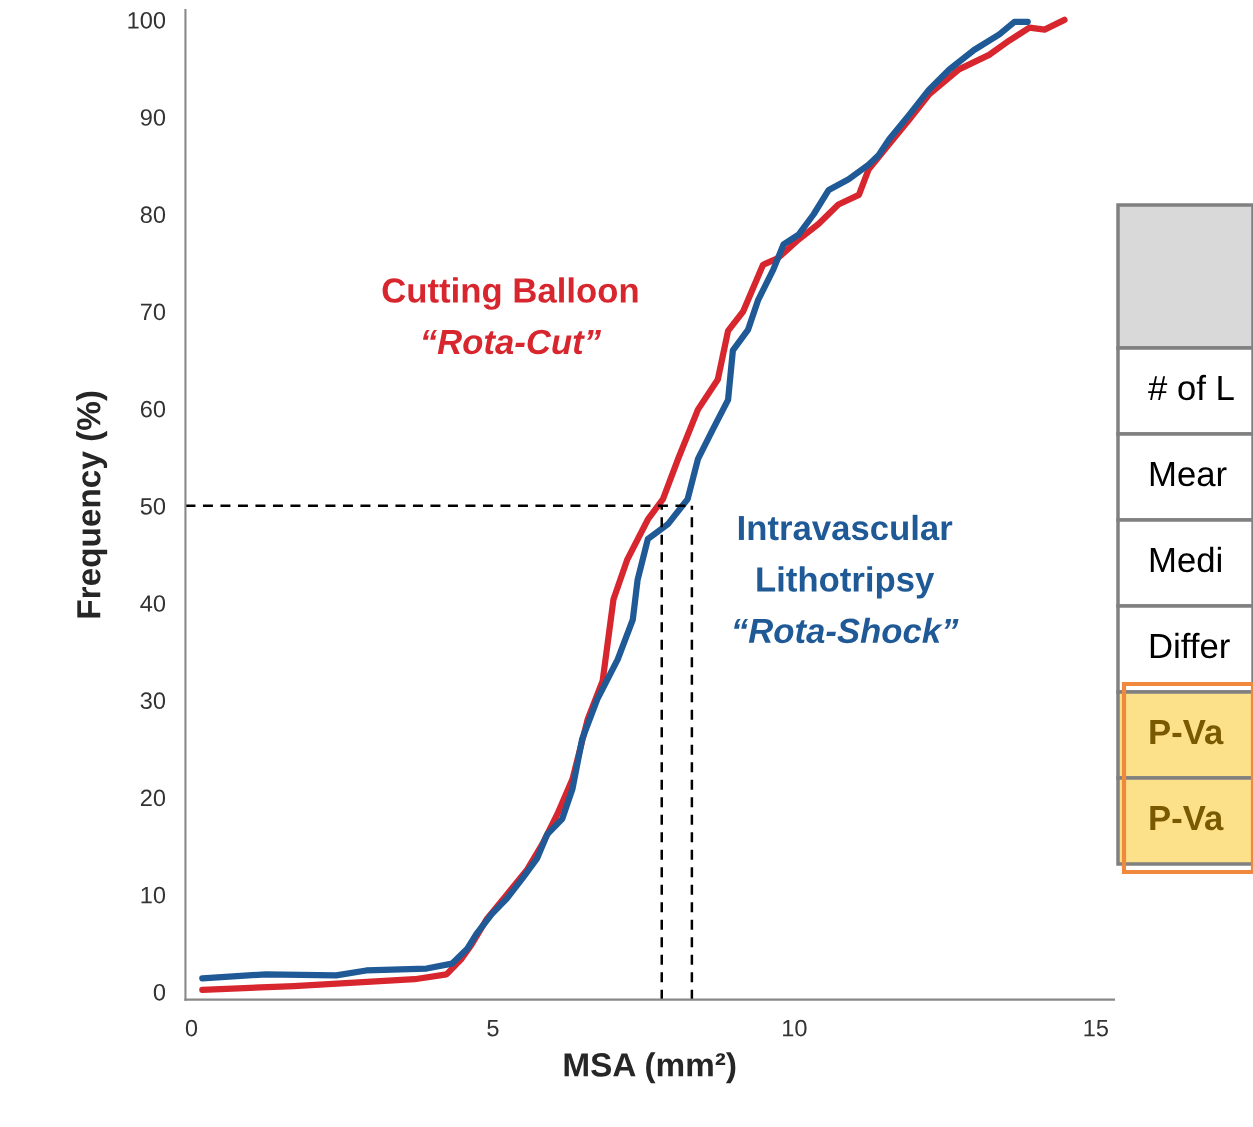  What do you see at coordinates (191, 1028) in the screenshot?
I see `x-tick-label: 0` at bounding box center [191, 1028].